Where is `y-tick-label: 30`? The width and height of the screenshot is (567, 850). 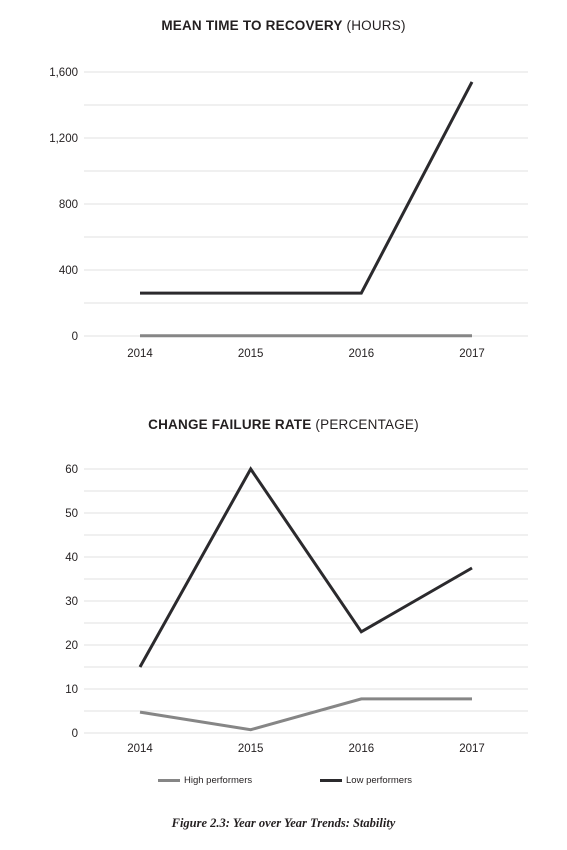 y-tick-label: 30 is located at coordinates (71, 602).